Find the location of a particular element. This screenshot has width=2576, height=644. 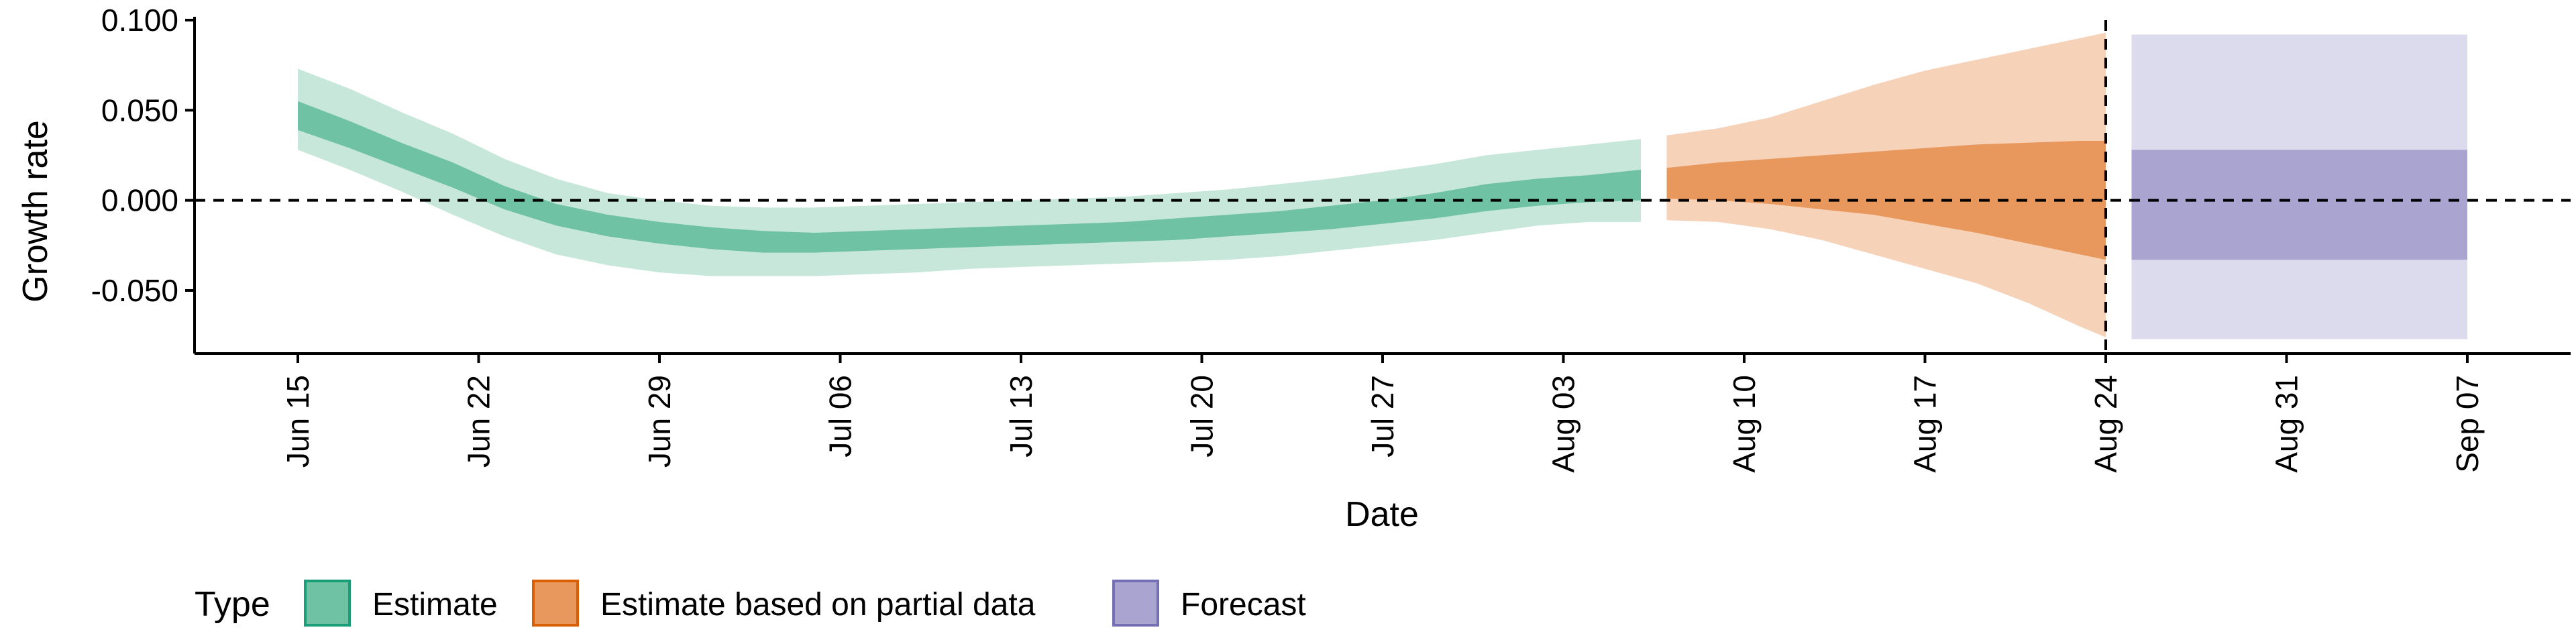

y-tick-label: 0.050 is located at coordinates (139, 110).